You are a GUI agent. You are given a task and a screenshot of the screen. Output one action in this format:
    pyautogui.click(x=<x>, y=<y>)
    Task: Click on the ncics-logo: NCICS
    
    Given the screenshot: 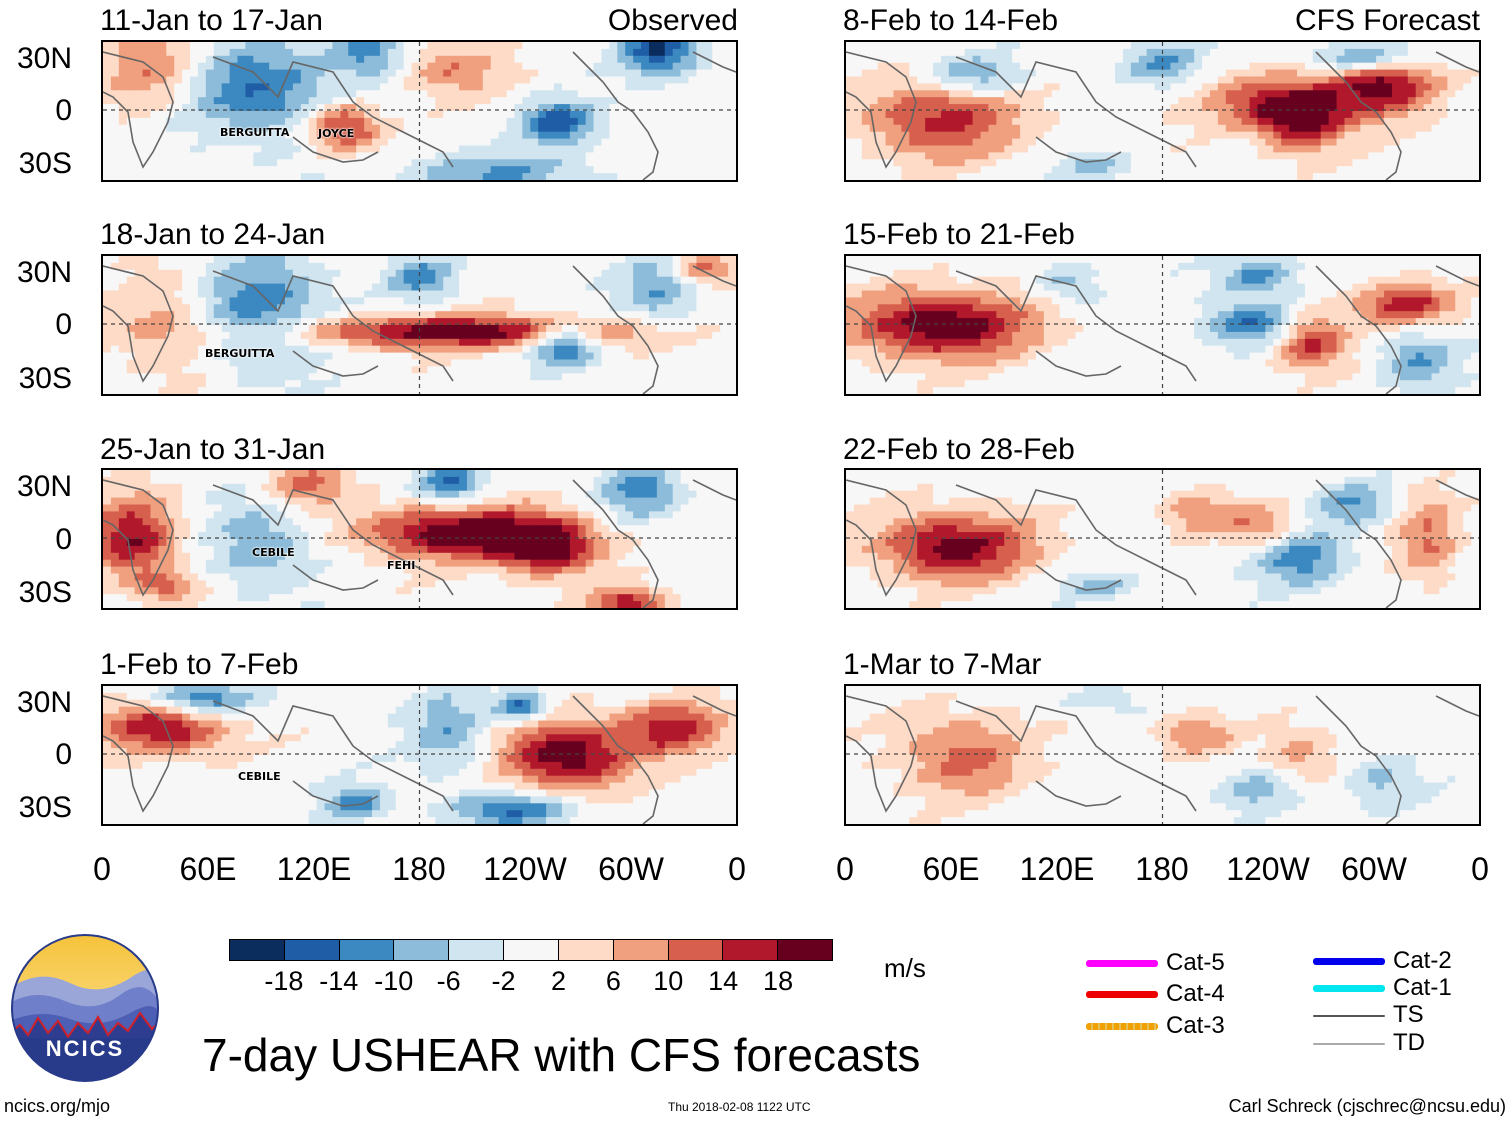 What is the action you would take?
    pyautogui.click(x=85, y=1008)
    